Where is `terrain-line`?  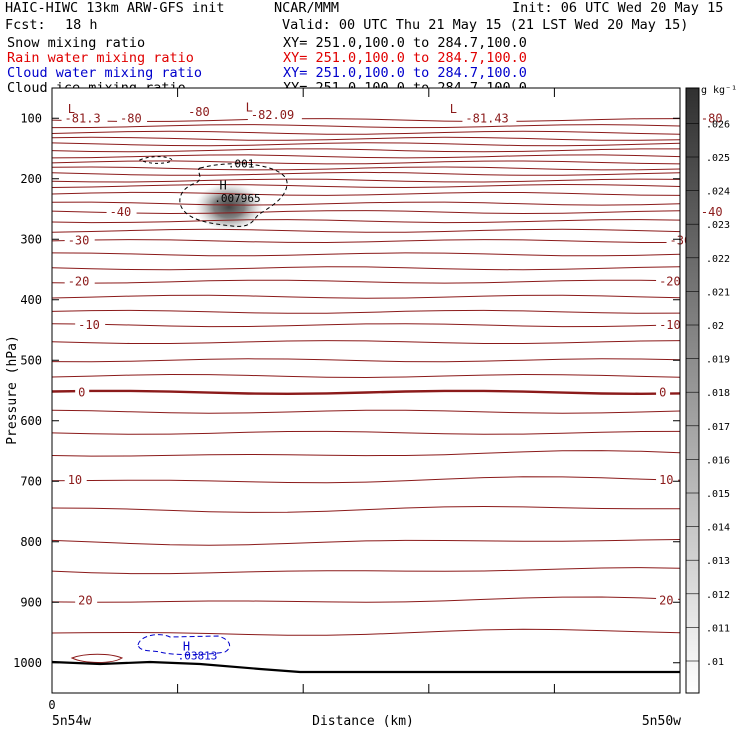
terrain-line is located at coordinates (365, 667).